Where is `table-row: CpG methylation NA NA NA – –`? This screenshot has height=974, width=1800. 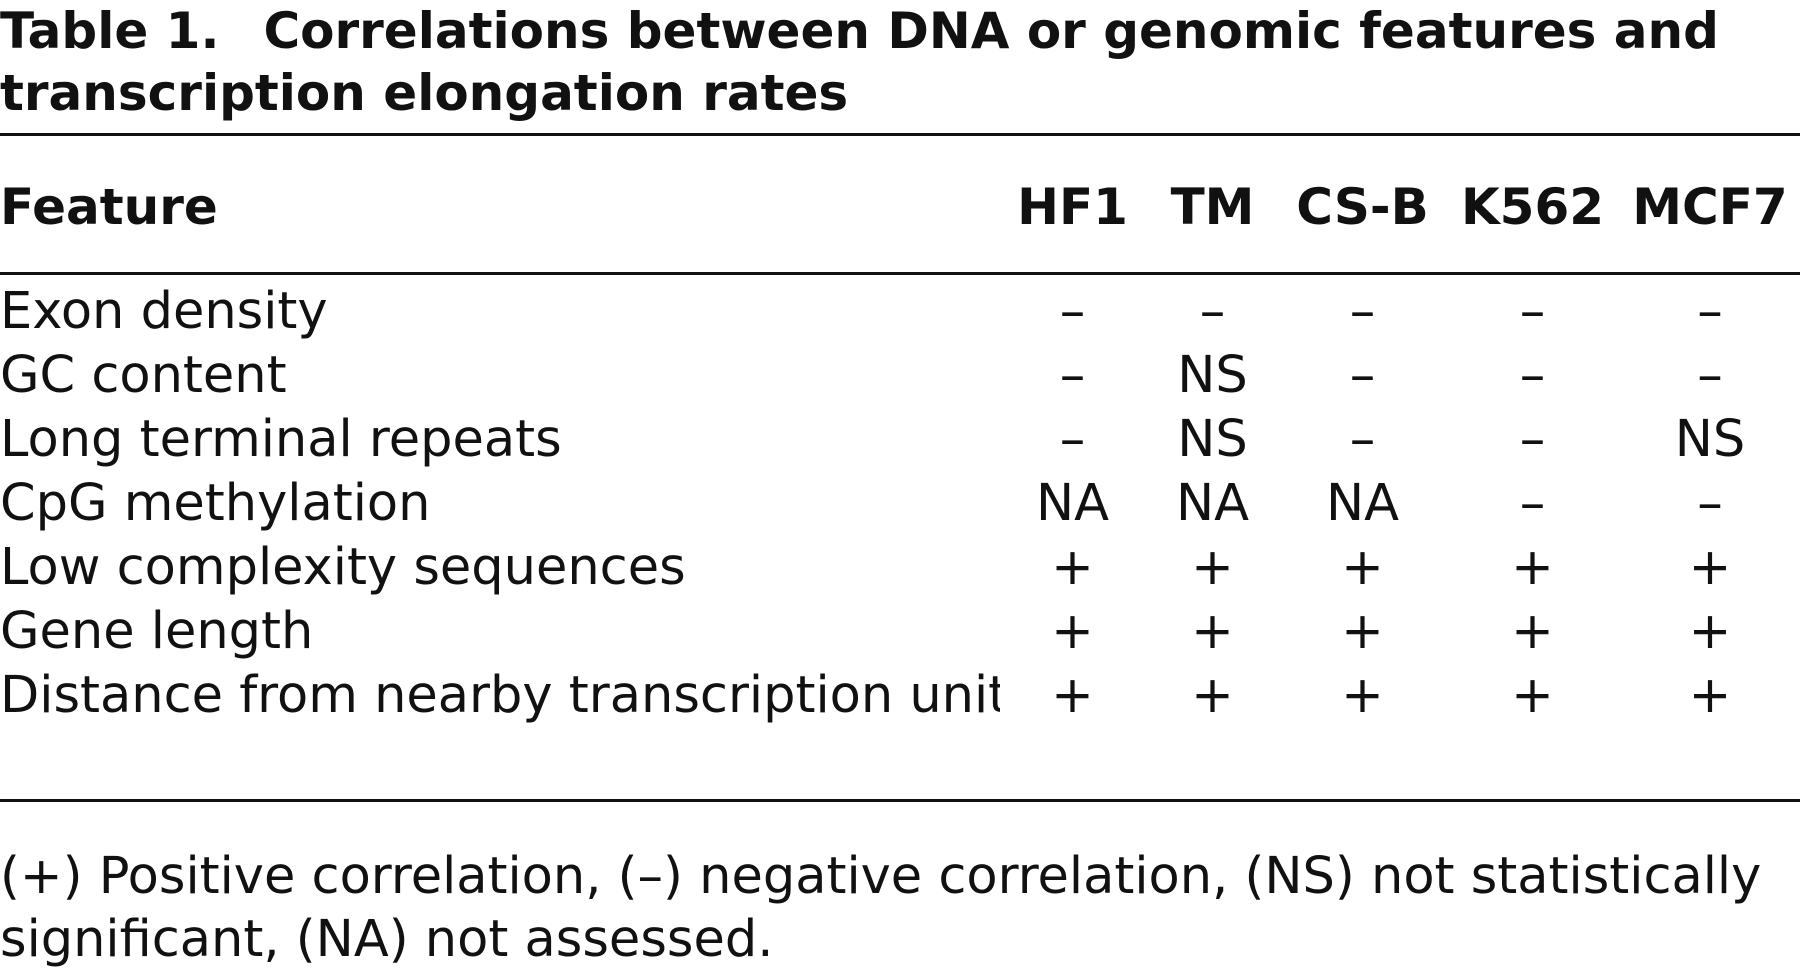 table-row: CpG methylation NA NA NA – – is located at coordinates (900, 504).